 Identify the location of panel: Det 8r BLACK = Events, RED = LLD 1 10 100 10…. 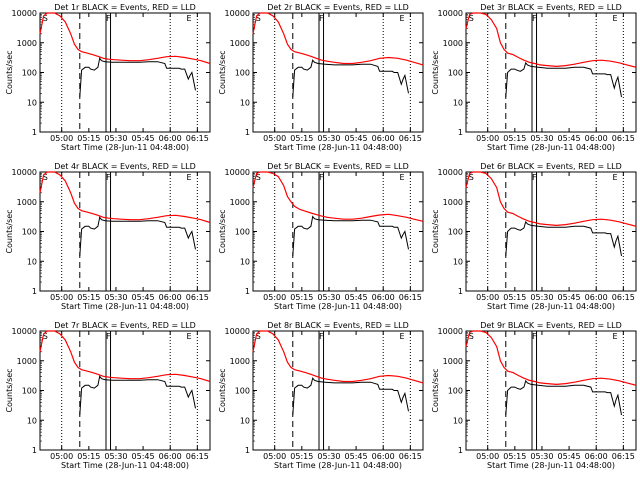
(321, 395).